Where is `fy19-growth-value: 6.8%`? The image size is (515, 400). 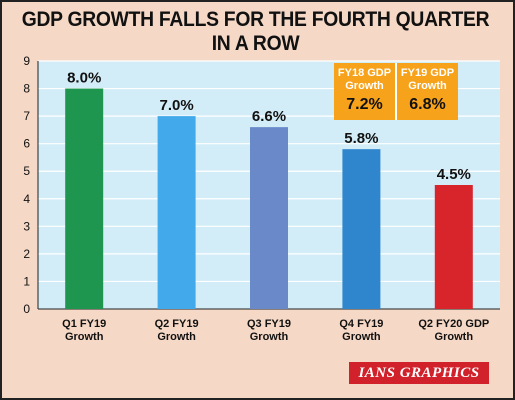 fy19-growth-value: 6.8% is located at coordinates (427, 104).